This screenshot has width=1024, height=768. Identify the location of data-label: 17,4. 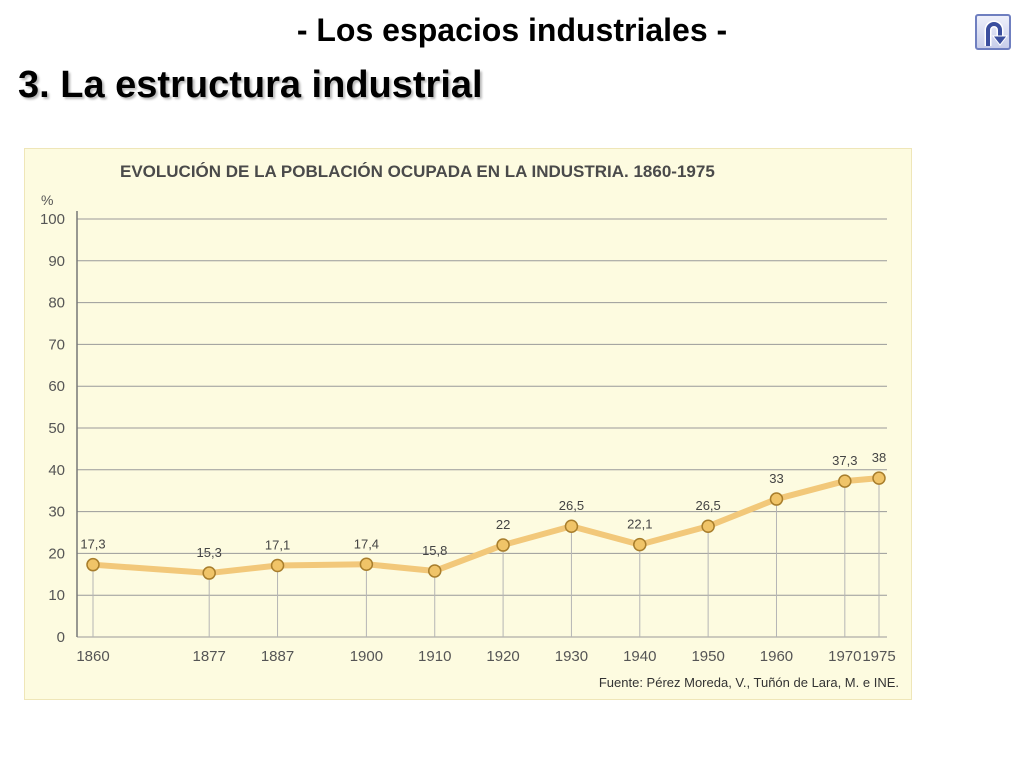
(366, 543).